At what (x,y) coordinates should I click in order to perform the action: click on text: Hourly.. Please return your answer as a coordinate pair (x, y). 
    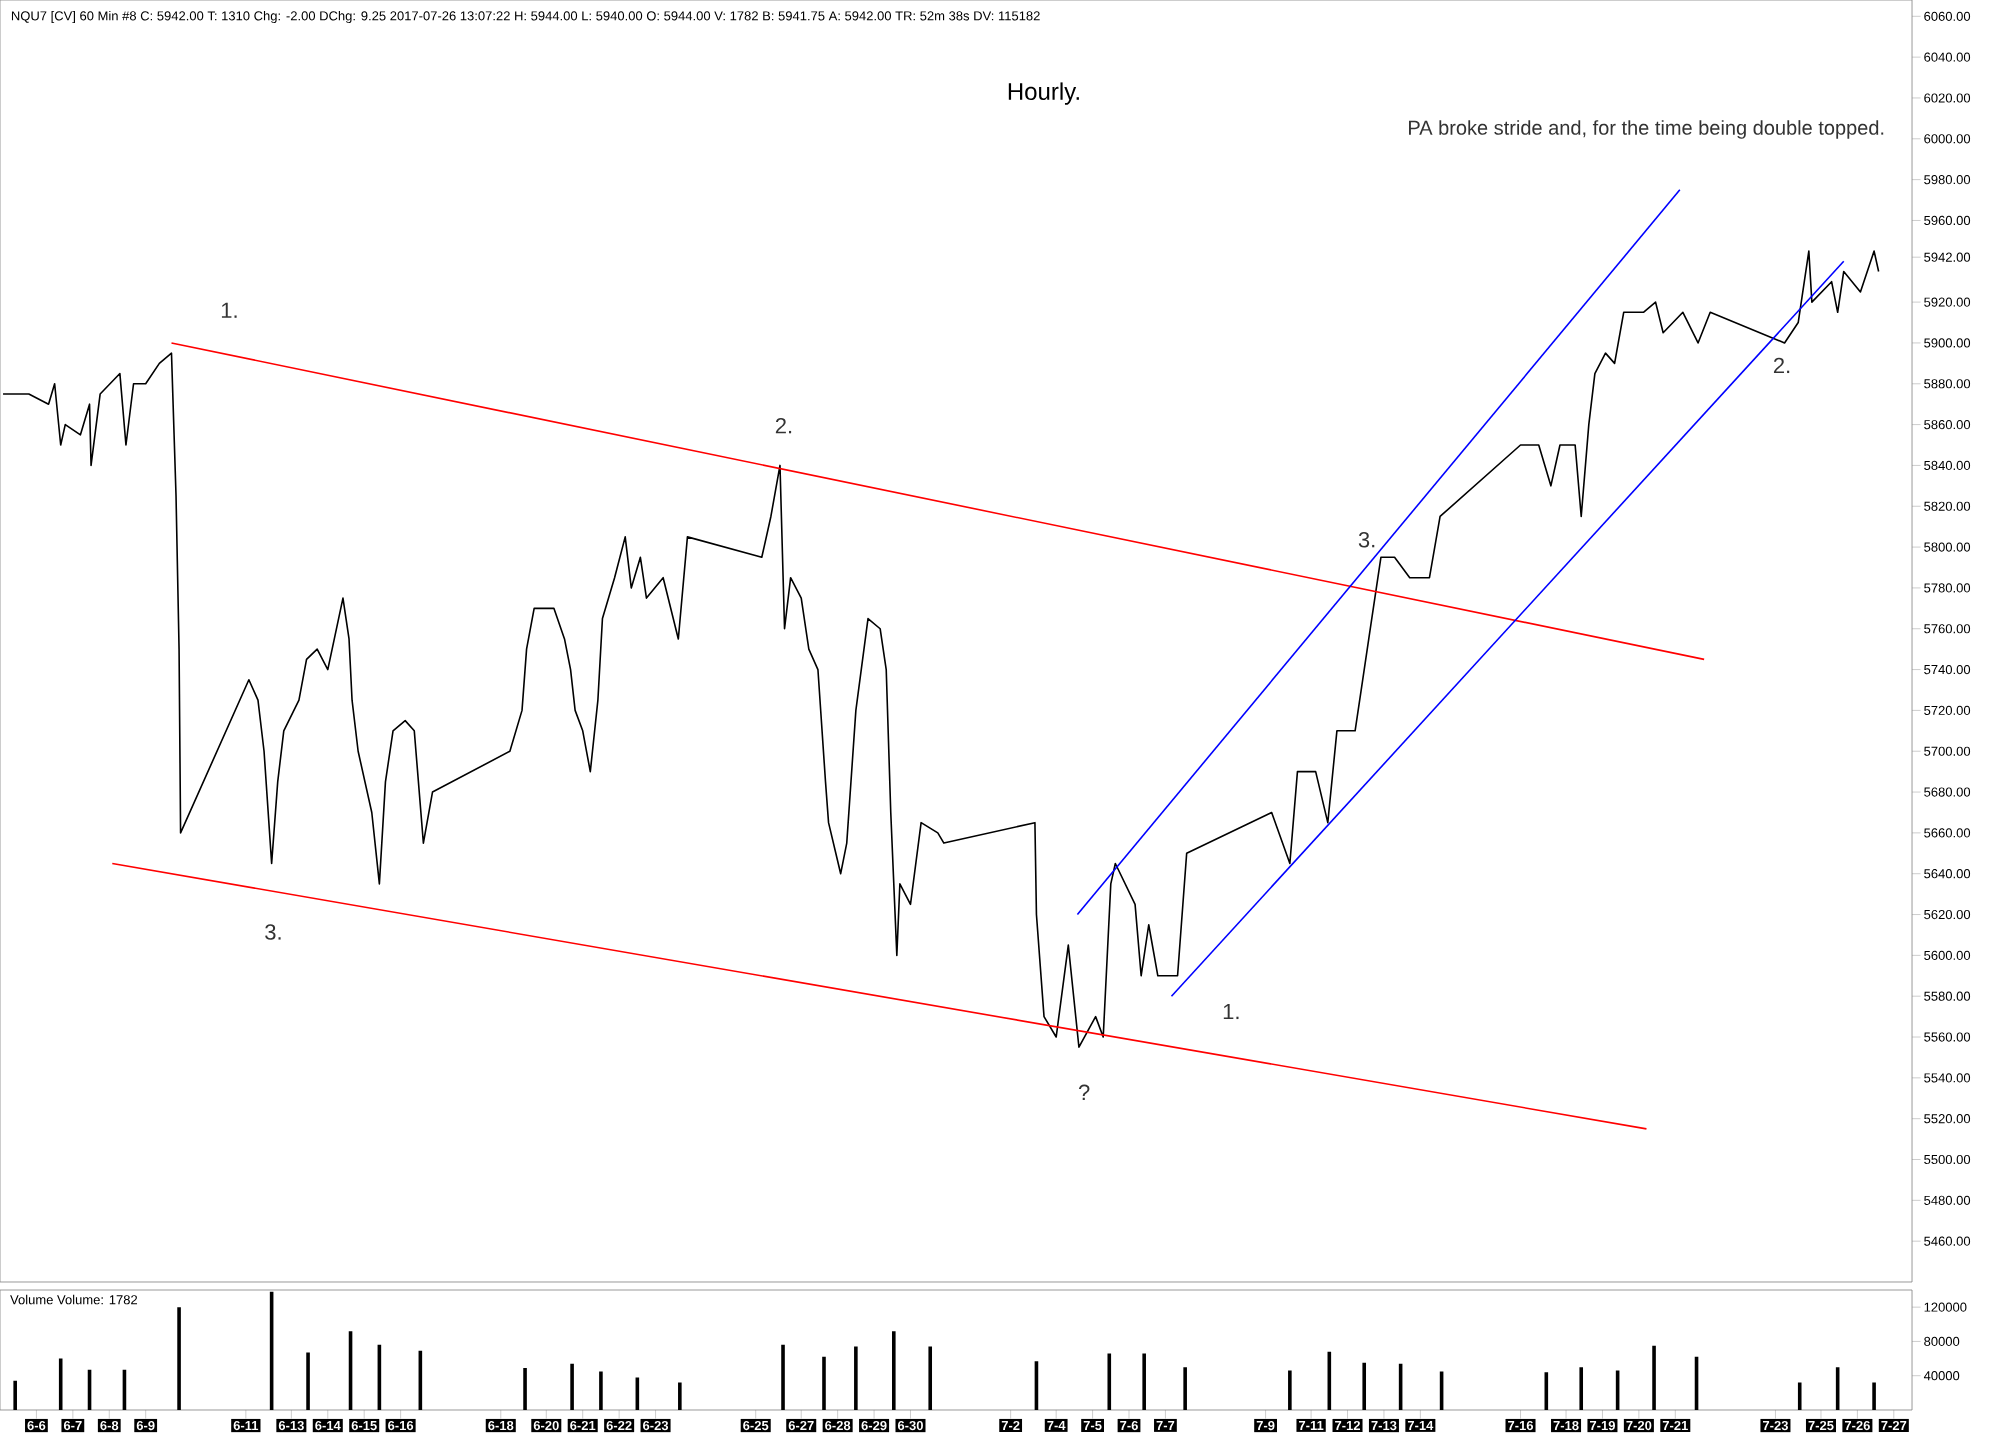
    Looking at the image, I should click on (1043, 93).